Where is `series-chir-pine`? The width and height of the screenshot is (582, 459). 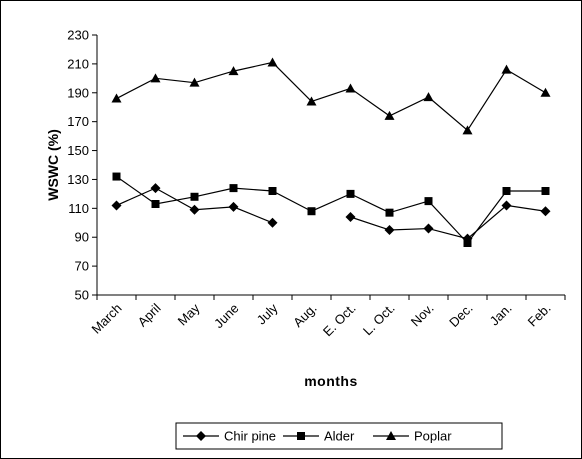 series-chir-pine is located at coordinates (331, 213).